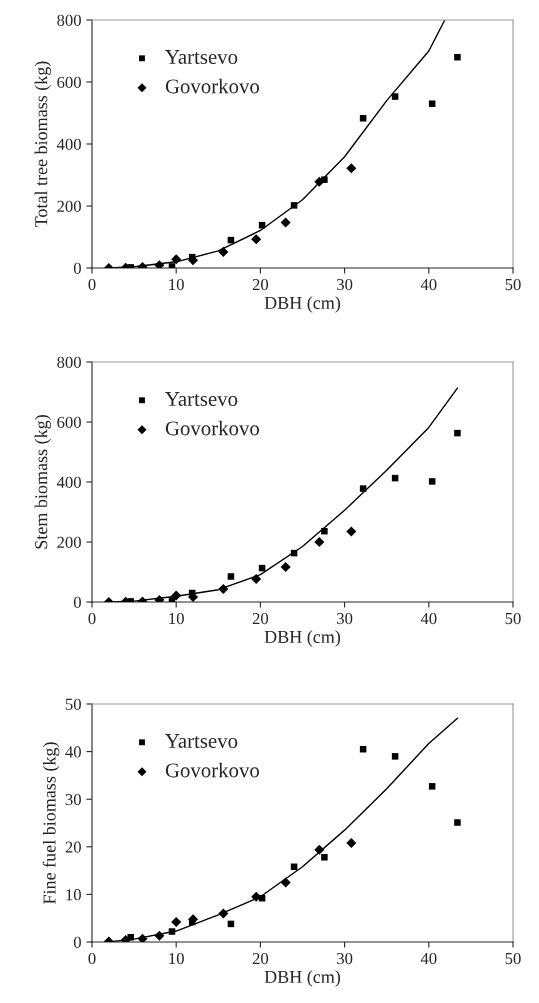 The height and width of the screenshot is (1003, 539). Describe the element at coordinates (73, 704) in the screenshot. I see `y-tick-label: 50` at that location.